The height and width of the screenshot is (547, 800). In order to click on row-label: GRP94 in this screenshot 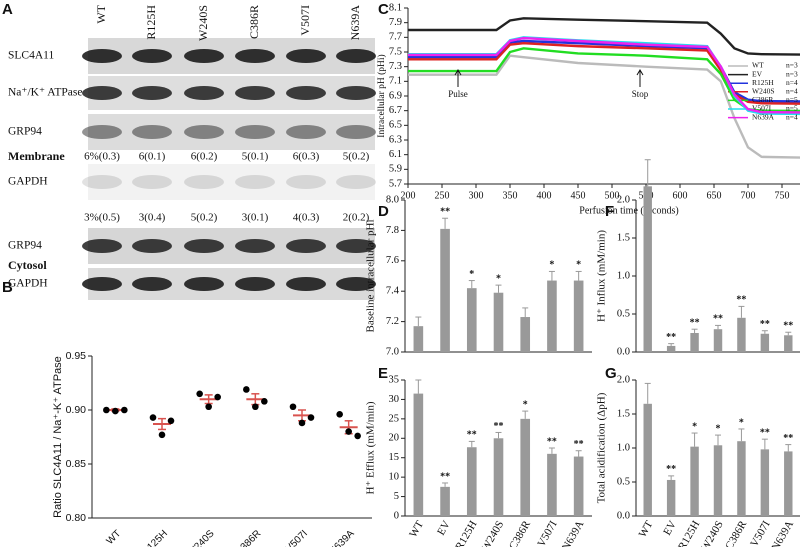, I will do `click(25, 132)`.